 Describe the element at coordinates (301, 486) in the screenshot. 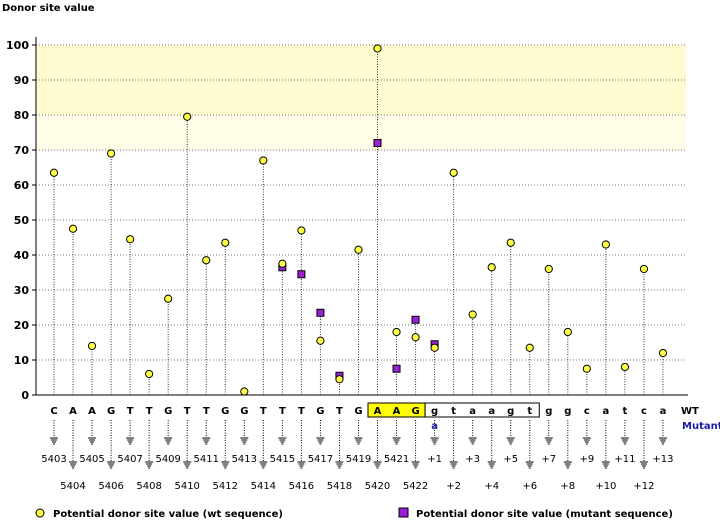

I see `position-label: 5416` at that location.